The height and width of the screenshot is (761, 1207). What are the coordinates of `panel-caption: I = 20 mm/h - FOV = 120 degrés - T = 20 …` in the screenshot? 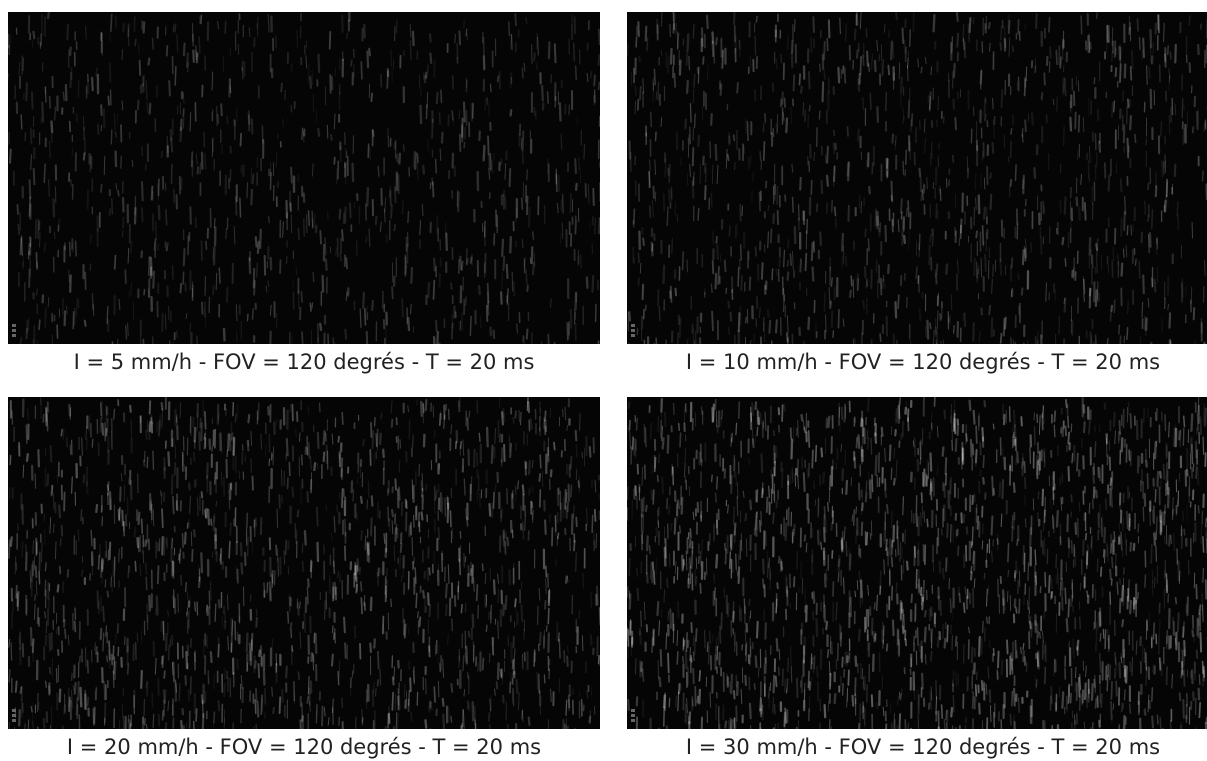 It's located at (304, 747).